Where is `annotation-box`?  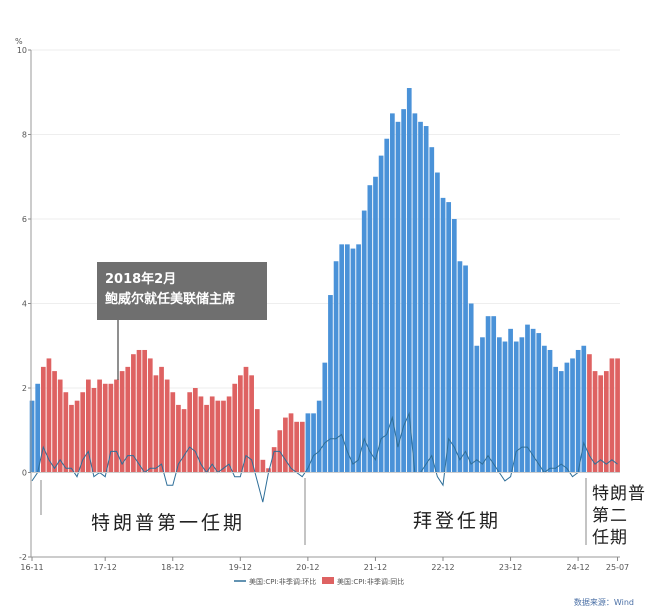
annotation-box is located at coordinates (182, 291).